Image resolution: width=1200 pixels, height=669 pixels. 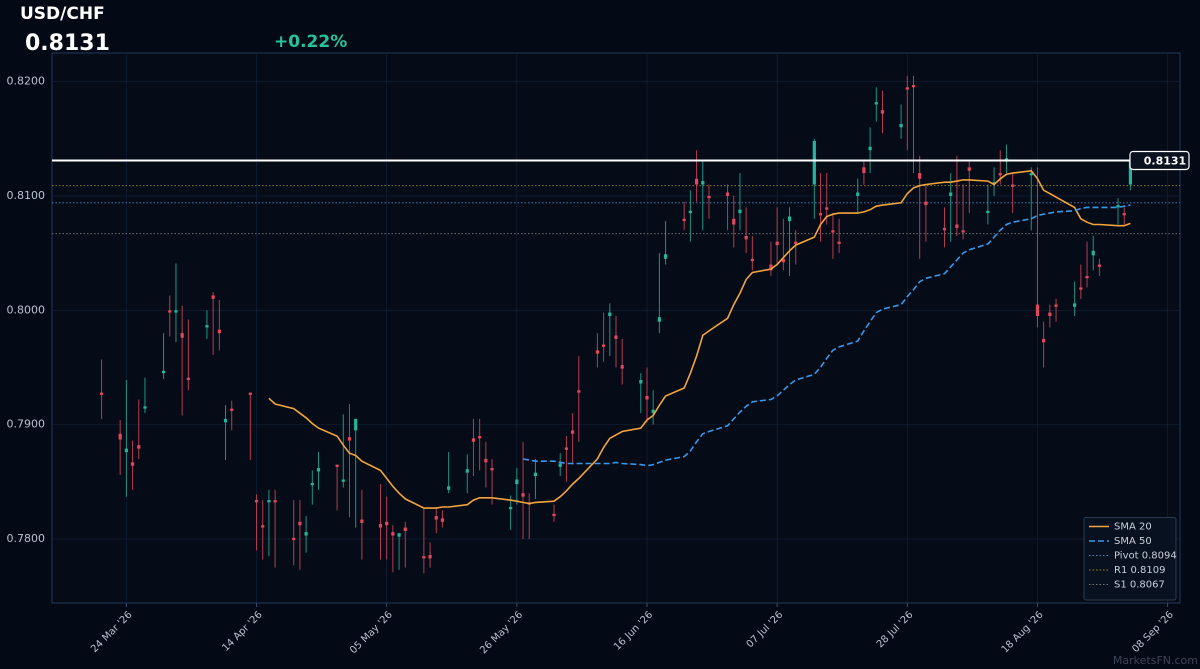 I want to click on legend-label: Pivot 0.8094, so click(x=1145, y=556).